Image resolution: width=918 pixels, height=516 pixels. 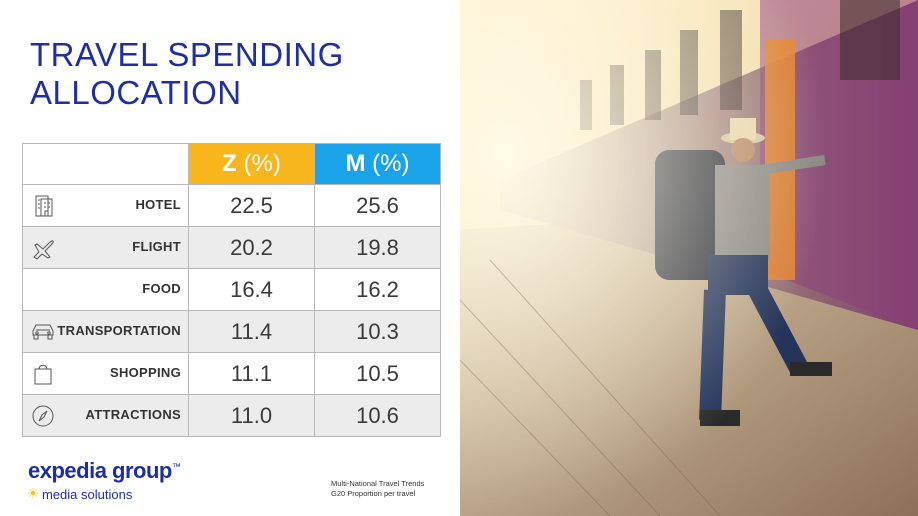 I want to click on row-label-cell: TRANSPORTATION, so click(x=105, y=331).